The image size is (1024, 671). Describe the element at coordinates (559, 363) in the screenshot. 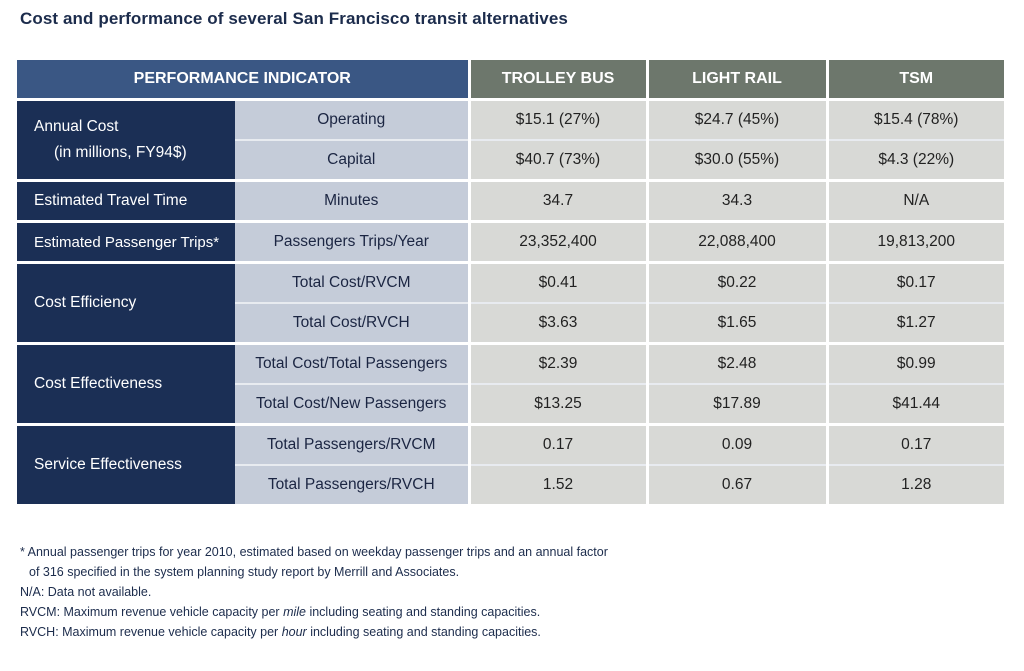

I see `trolley-value: $2.39` at that location.